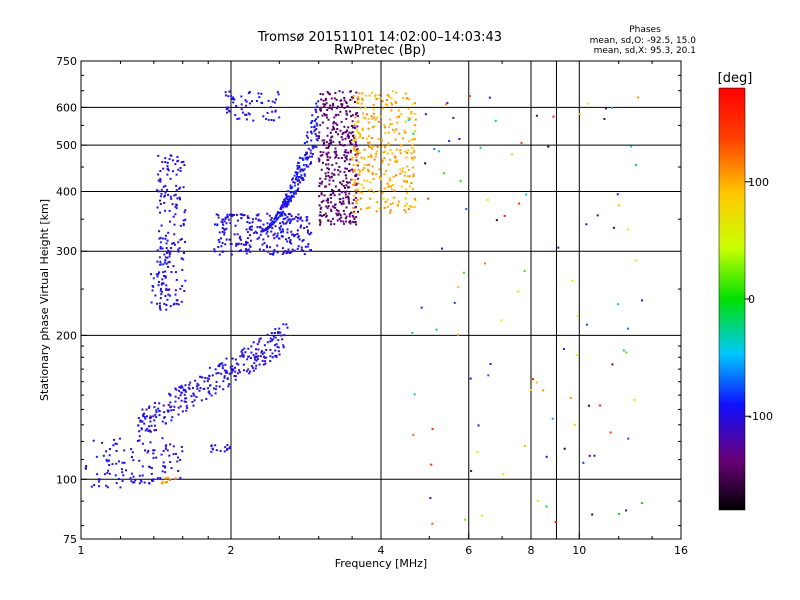 The width and height of the screenshot is (800, 600). Describe the element at coordinates (681, 550) in the screenshot. I see `x-tick-label: 16` at that location.